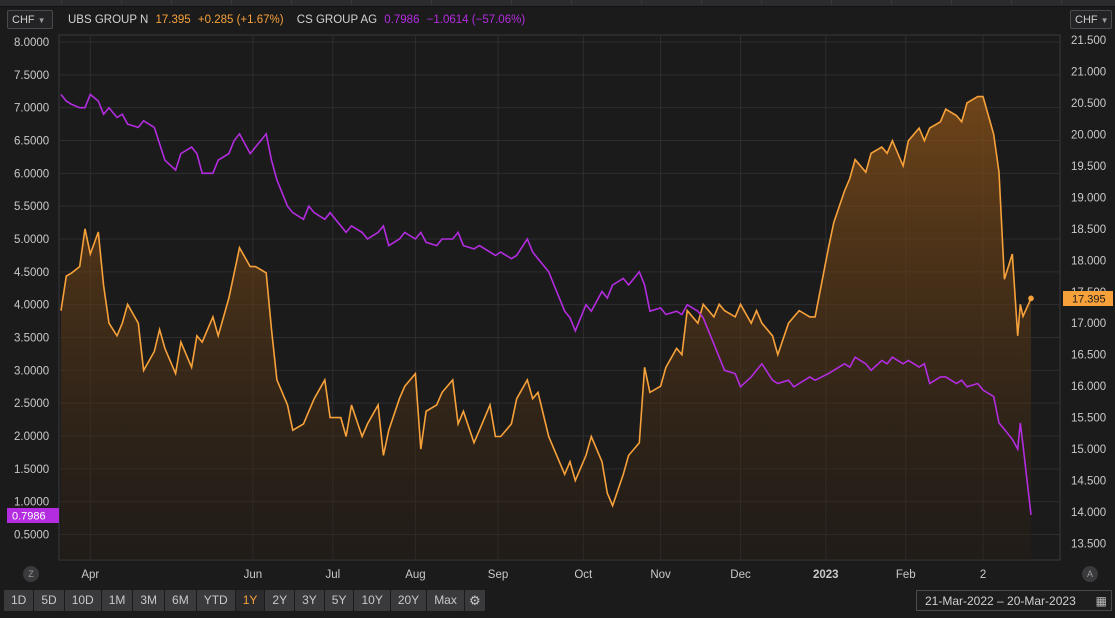 The width and height of the screenshot is (1115, 618). Describe the element at coordinates (31, 76) in the screenshot. I see `y-left-tick-label: 7.5000` at that location.